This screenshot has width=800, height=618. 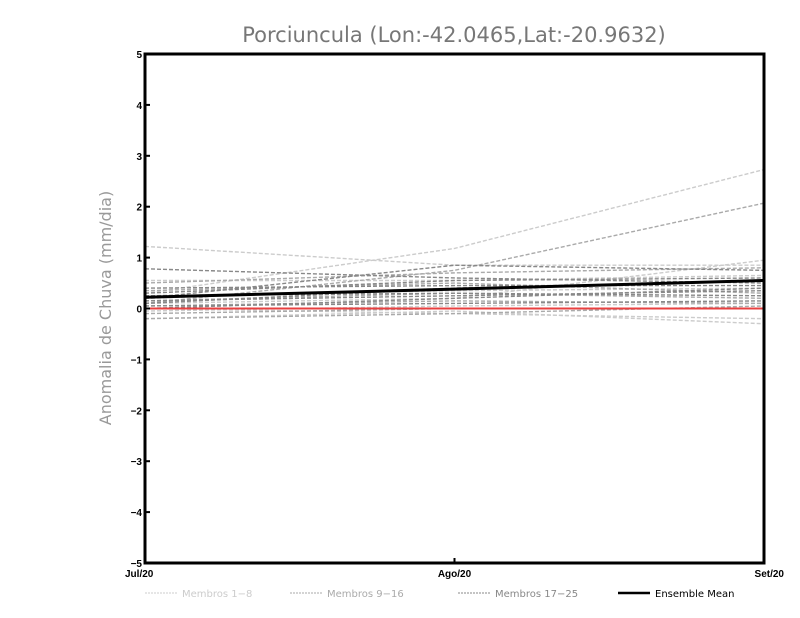 I want to click on ensemble-mean-line, so click(x=454, y=289).